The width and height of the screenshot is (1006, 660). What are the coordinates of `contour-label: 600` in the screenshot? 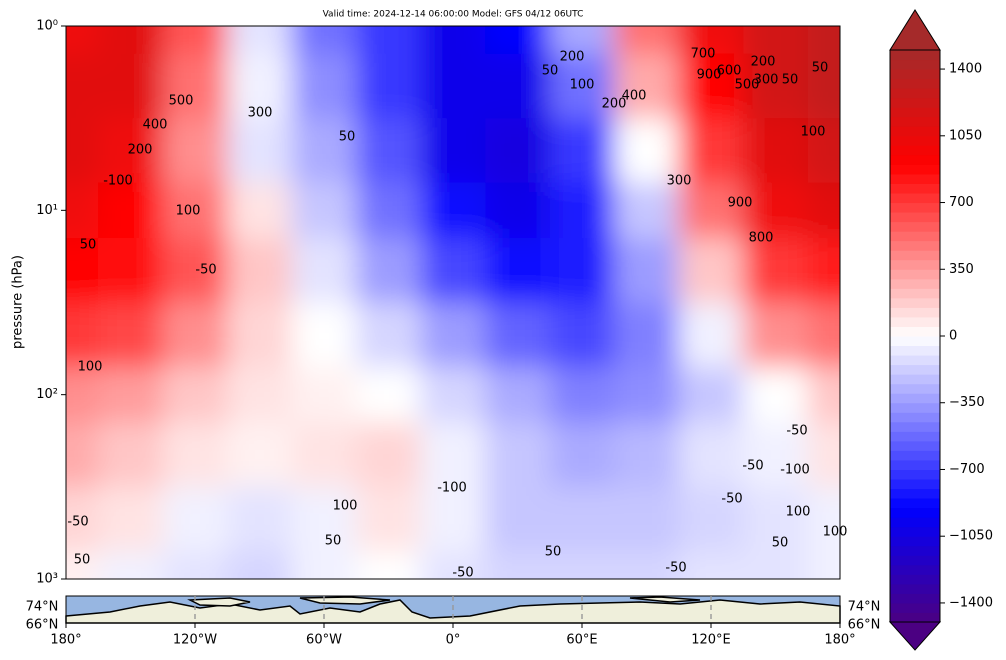 It's located at (729, 71).